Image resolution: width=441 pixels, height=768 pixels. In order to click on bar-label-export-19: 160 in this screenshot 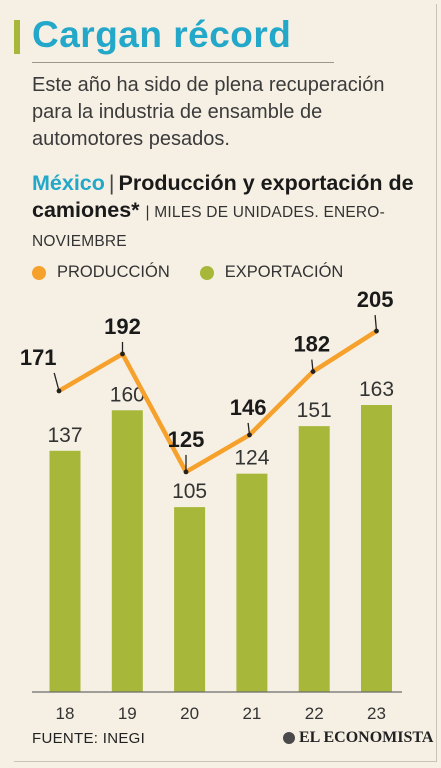, I will do `click(127, 394)`.